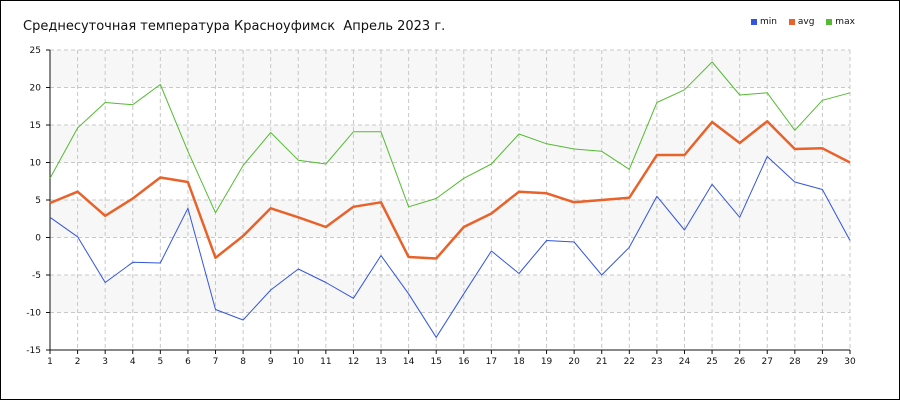 The height and width of the screenshot is (400, 900). I want to click on x-tick-label: 29, so click(823, 362).